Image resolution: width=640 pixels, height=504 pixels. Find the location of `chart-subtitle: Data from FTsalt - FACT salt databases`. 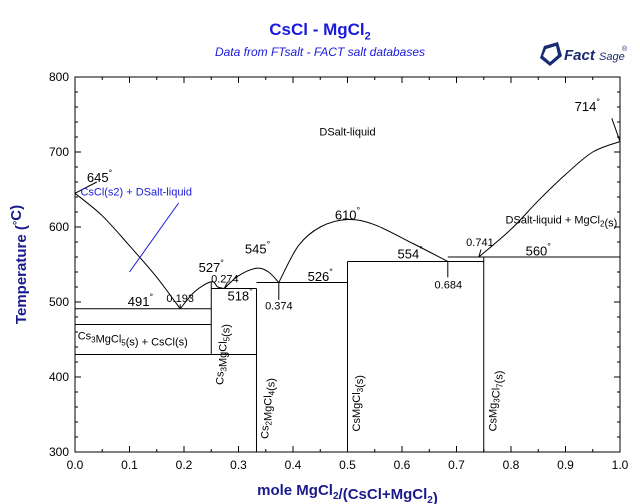

chart-subtitle: Data from FTsalt - FACT salt databases is located at coordinates (320, 52).